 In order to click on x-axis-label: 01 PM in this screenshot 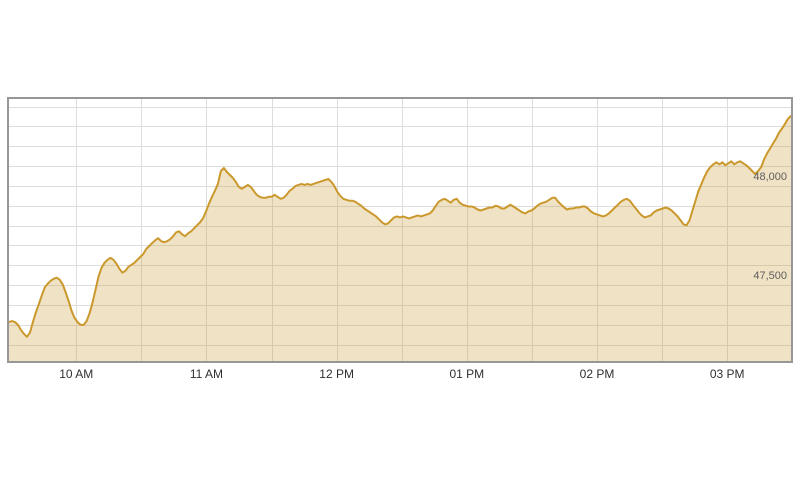, I will do `click(467, 374)`.